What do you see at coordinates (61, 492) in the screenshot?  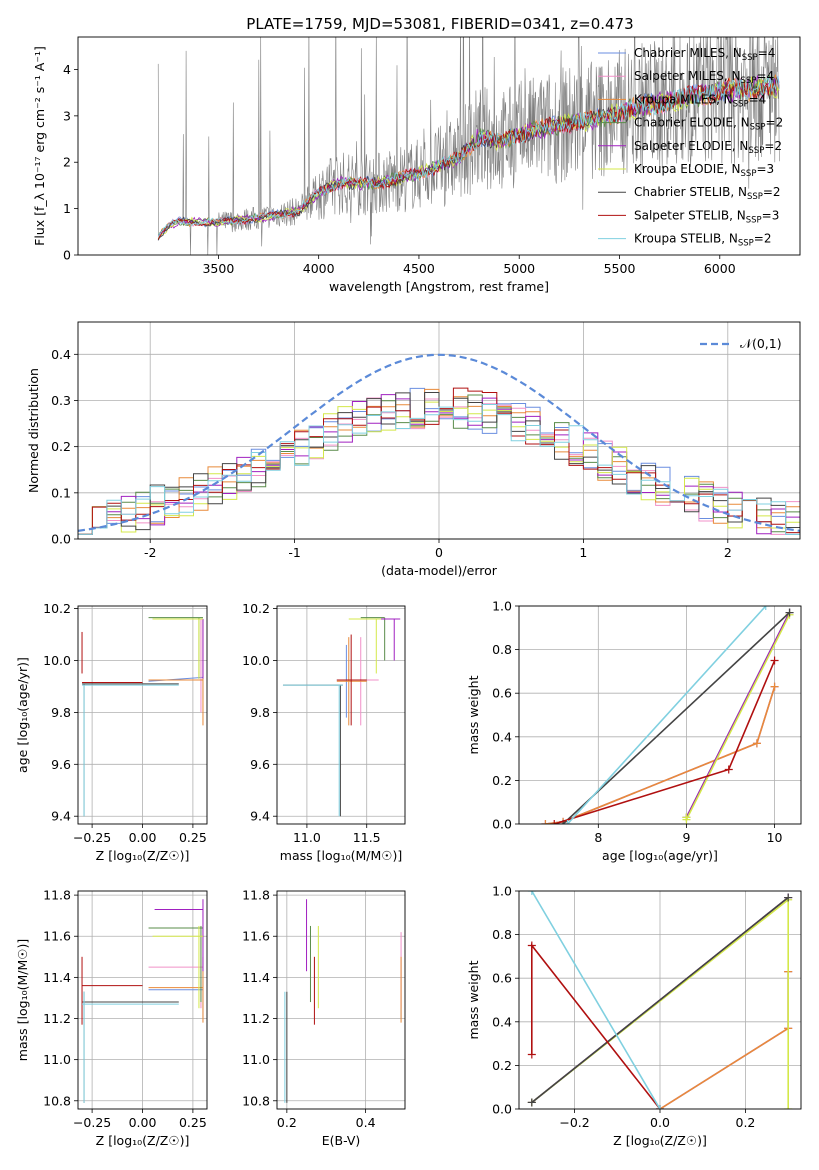 I see `y-tick-label: 0.1` at bounding box center [61, 492].